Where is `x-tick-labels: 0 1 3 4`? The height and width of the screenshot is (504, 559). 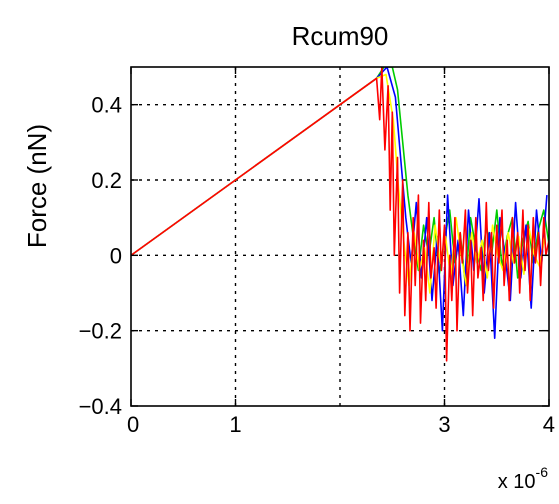 x-tick-labels: 0 1 3 4 is located at coordinates (341, 424).